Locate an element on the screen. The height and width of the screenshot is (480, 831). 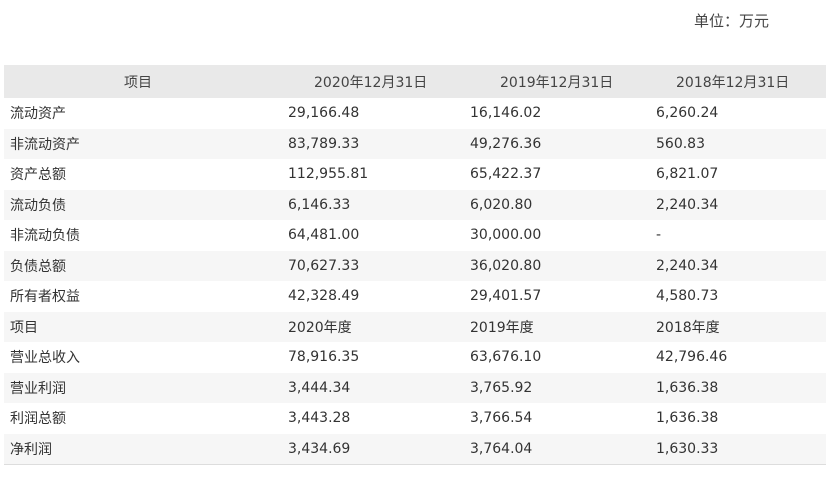
cell-2018: - is located at coordinates (736, 235).